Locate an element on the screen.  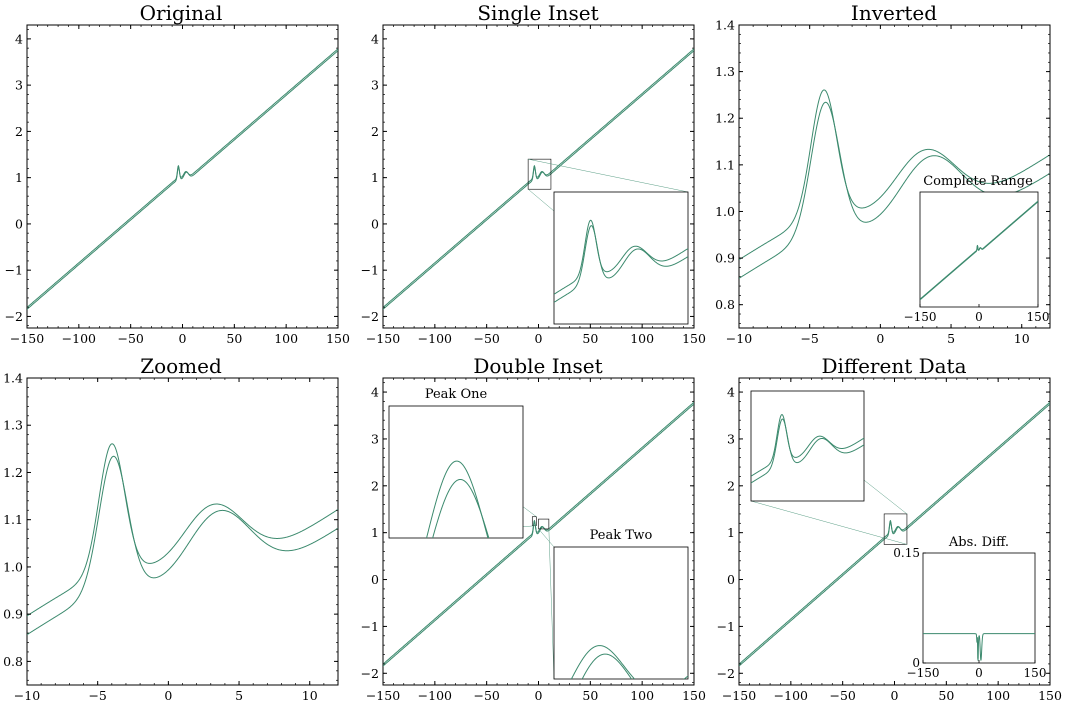
inset-1: Peak One is located at coordinates (462, 463).